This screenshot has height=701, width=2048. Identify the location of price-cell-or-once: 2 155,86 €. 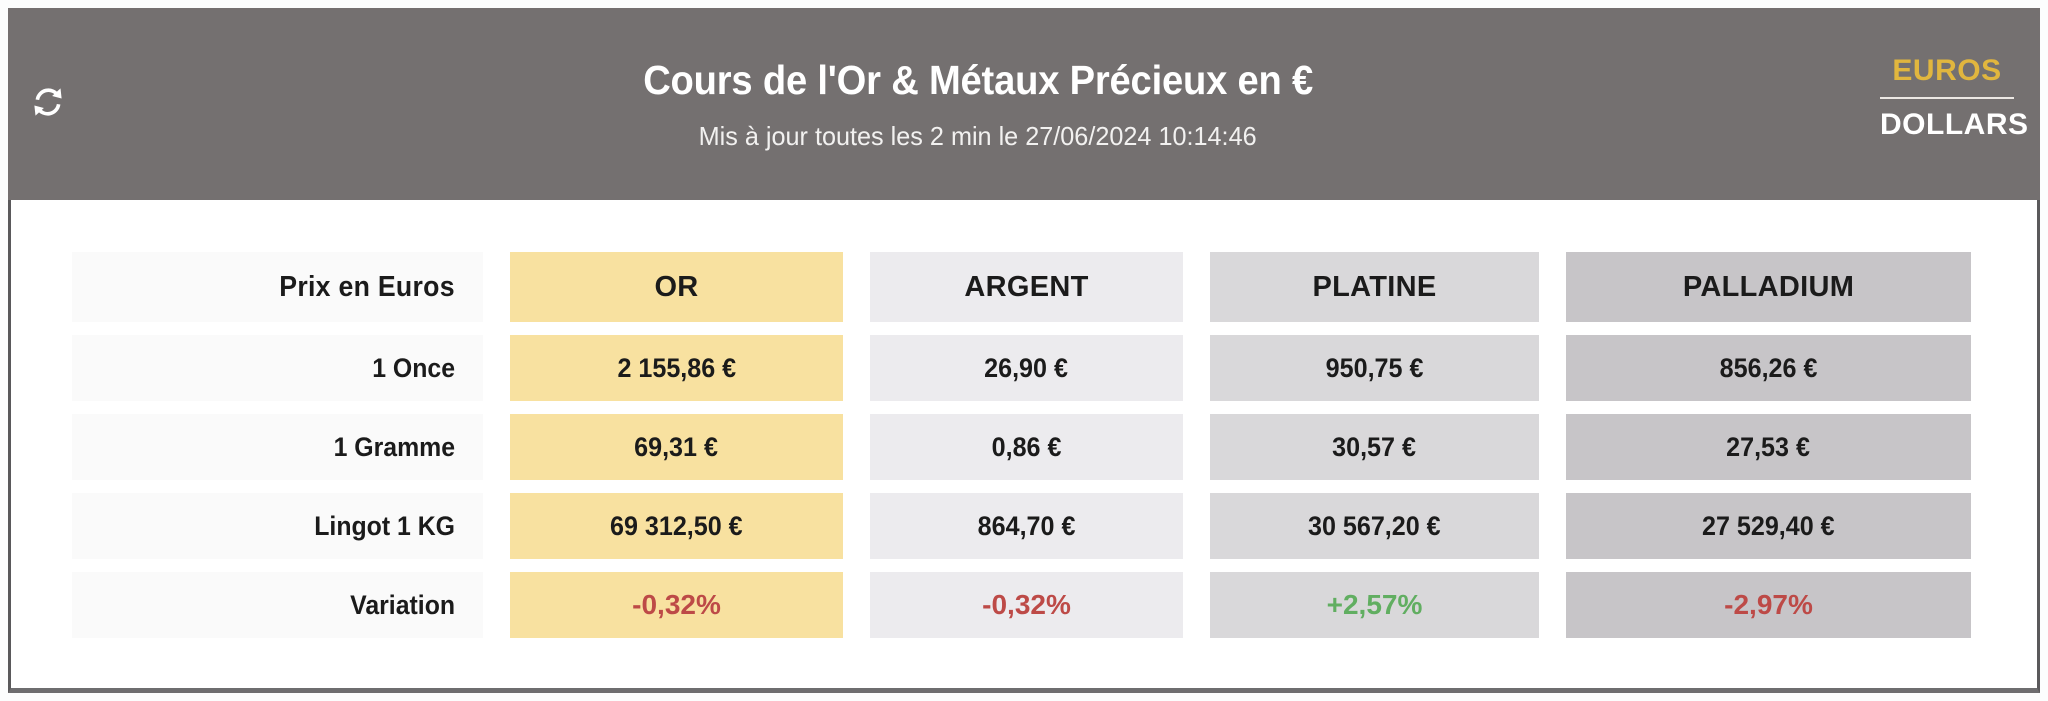
(676, 368).